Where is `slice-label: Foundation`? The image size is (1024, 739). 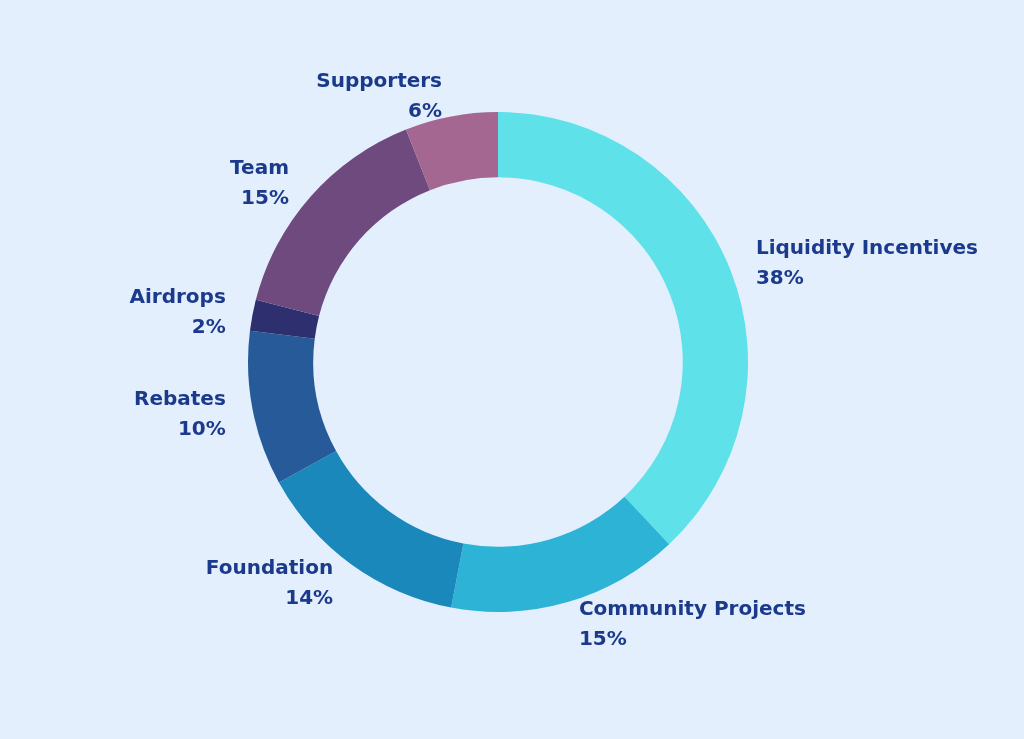
slice-label: Foundation is located at coordinates (269, 567).